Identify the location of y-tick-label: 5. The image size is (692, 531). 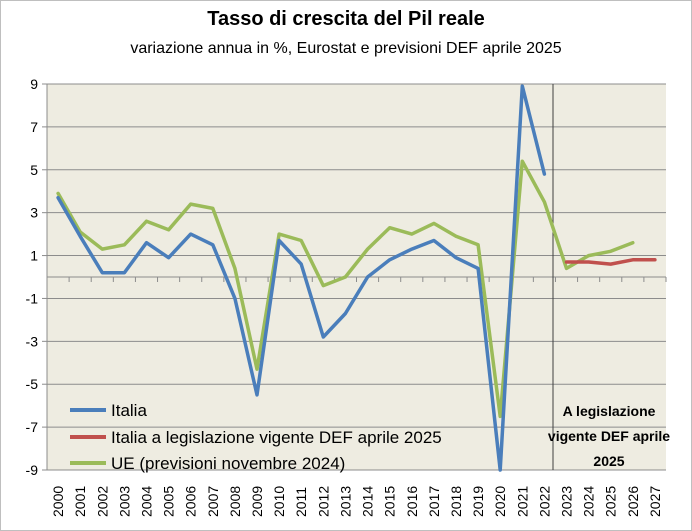
(34, 170).